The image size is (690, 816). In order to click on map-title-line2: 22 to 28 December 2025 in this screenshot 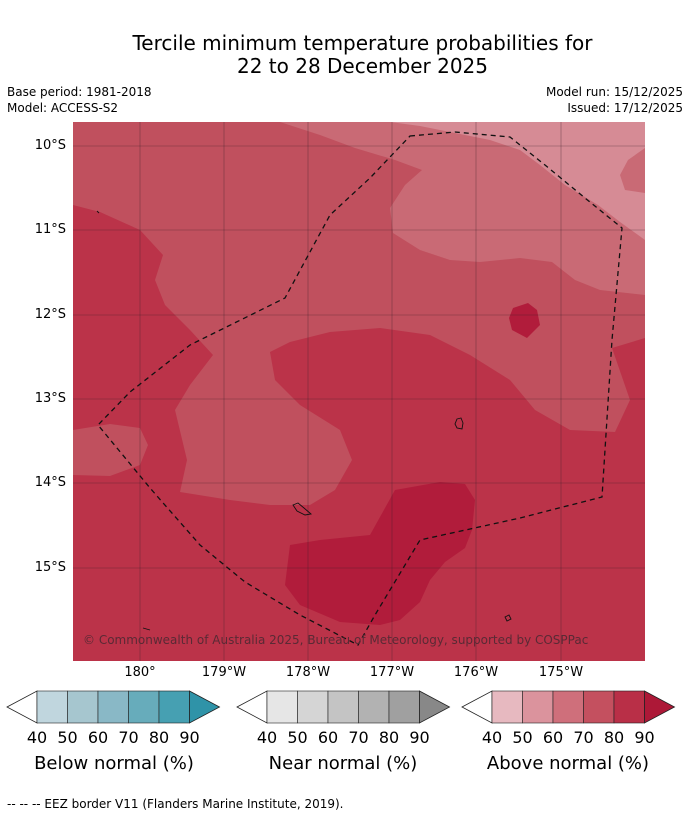, I will do `click(362, 66)`.